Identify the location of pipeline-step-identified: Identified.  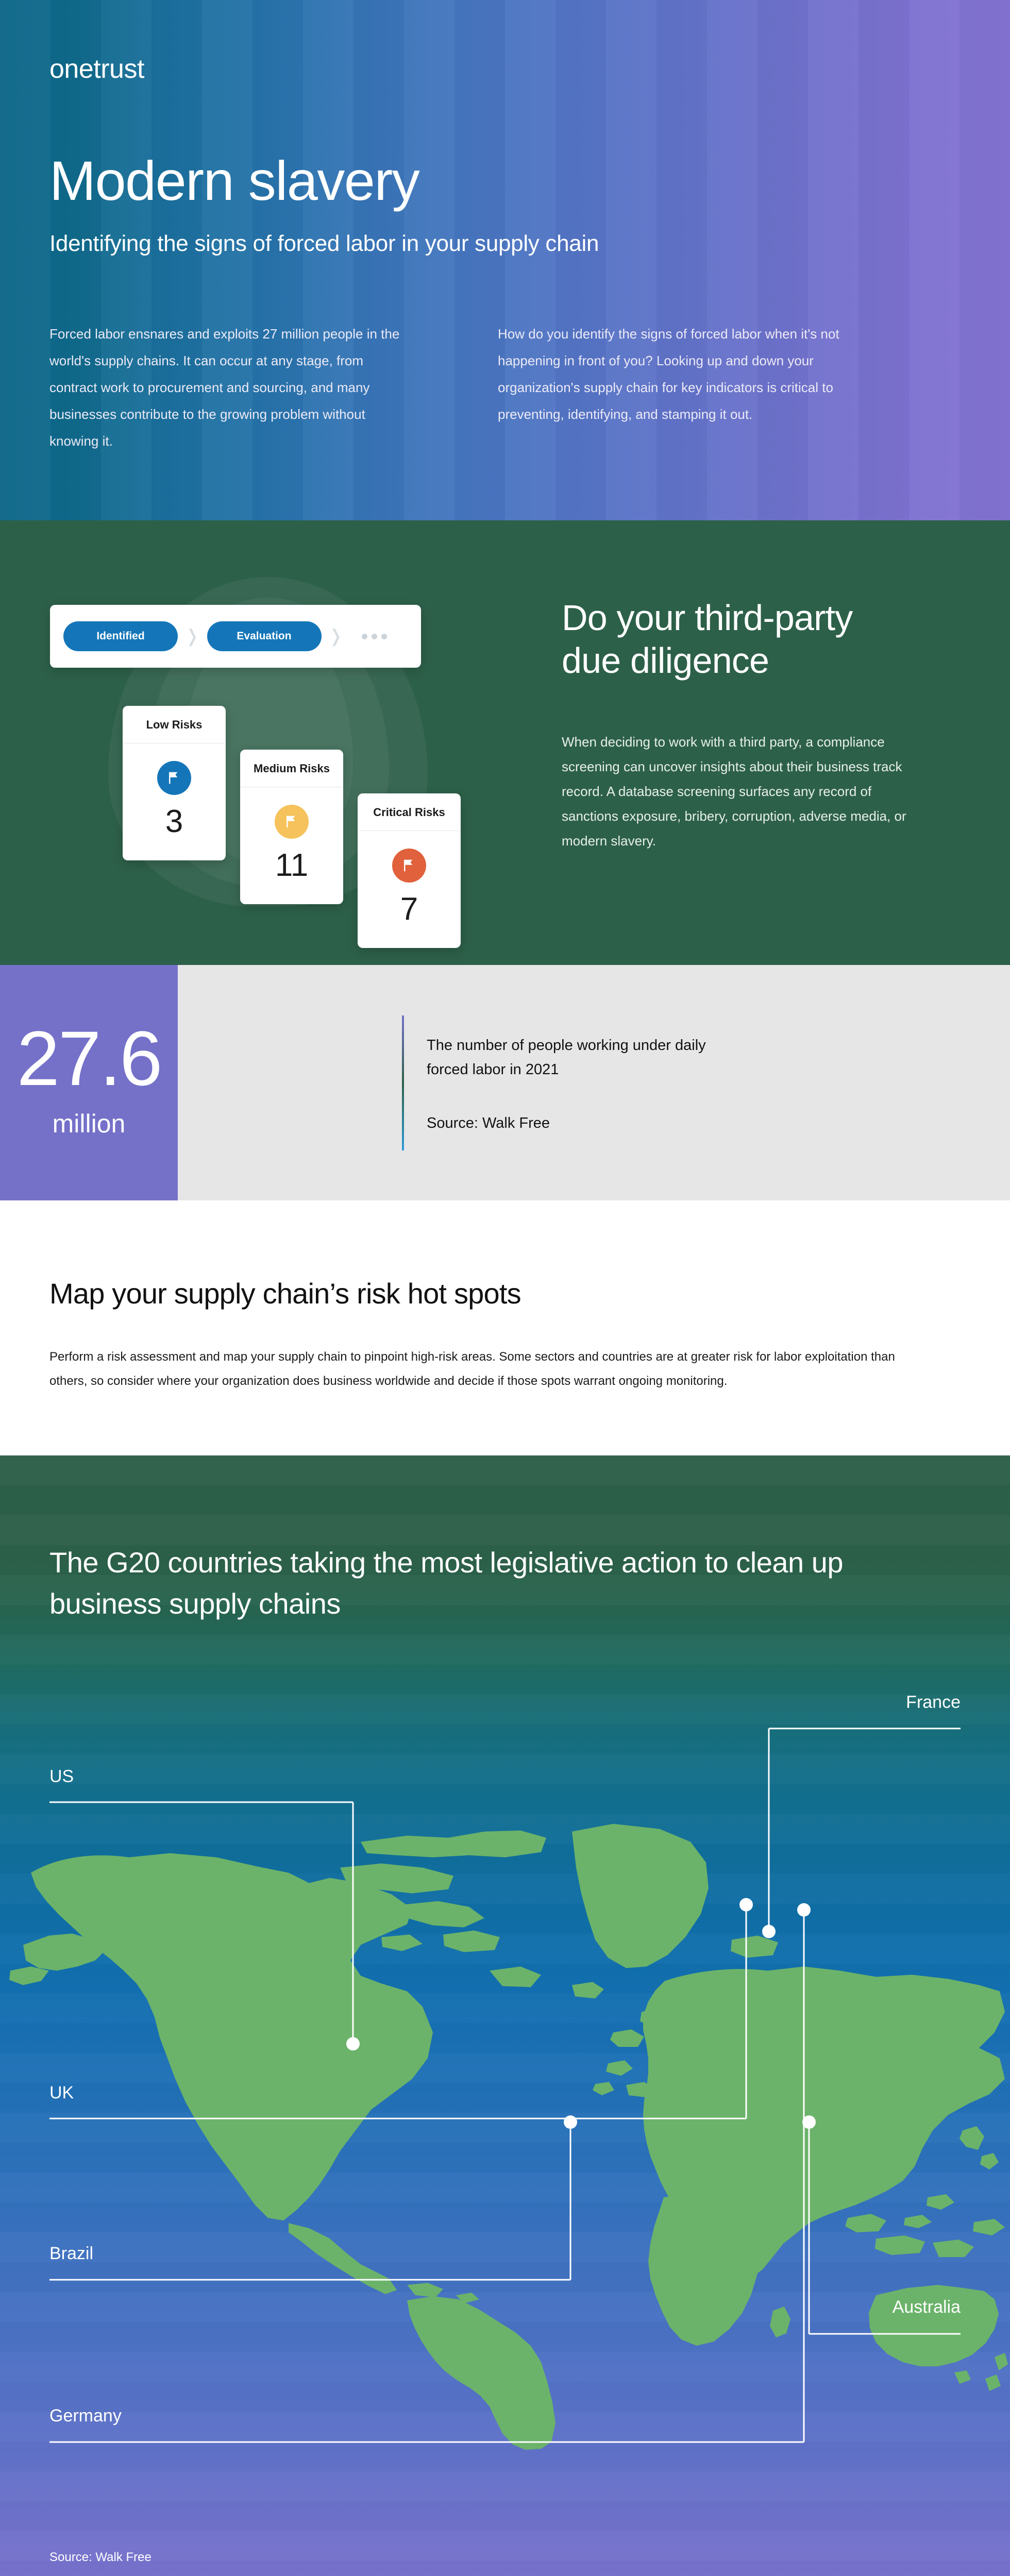
(120, 636).